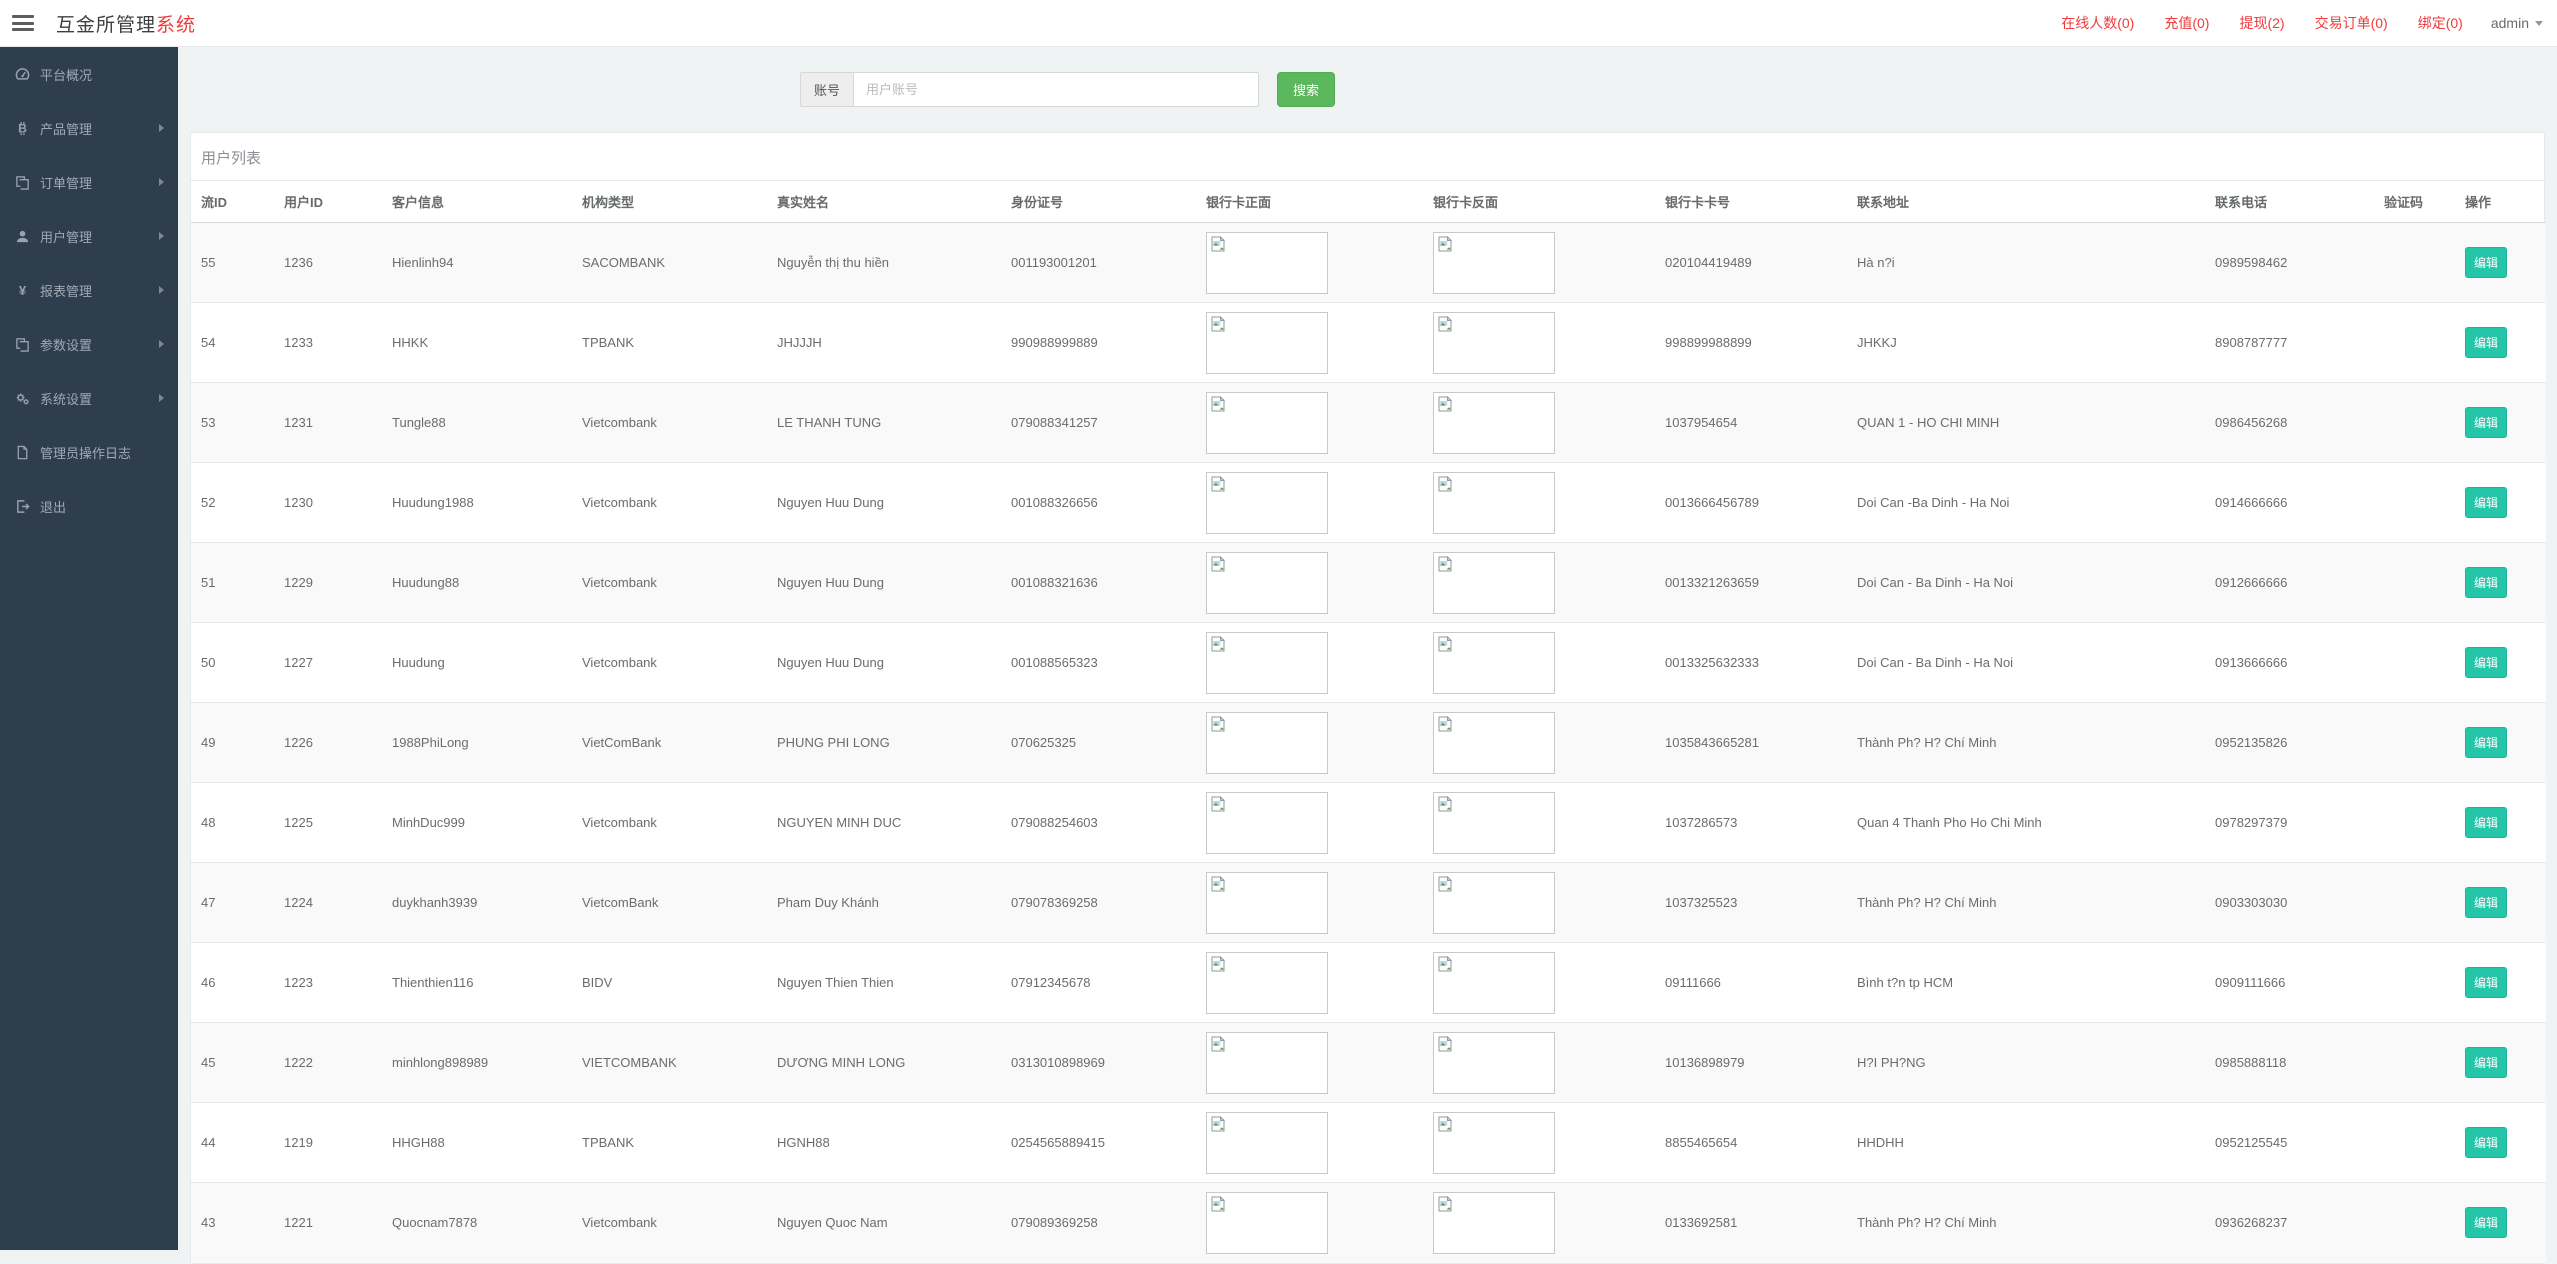 The width and height of the screenshot is (2557, 1264). I want to click on search-input, so click(1056, 89).